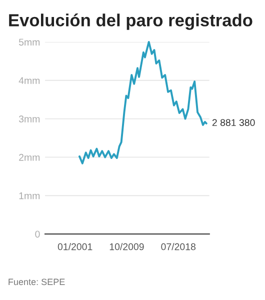  Describe the element at coordinates (130, 22) in the screenshot. I see `chart-title: Evolución del paro registrado` at that location.